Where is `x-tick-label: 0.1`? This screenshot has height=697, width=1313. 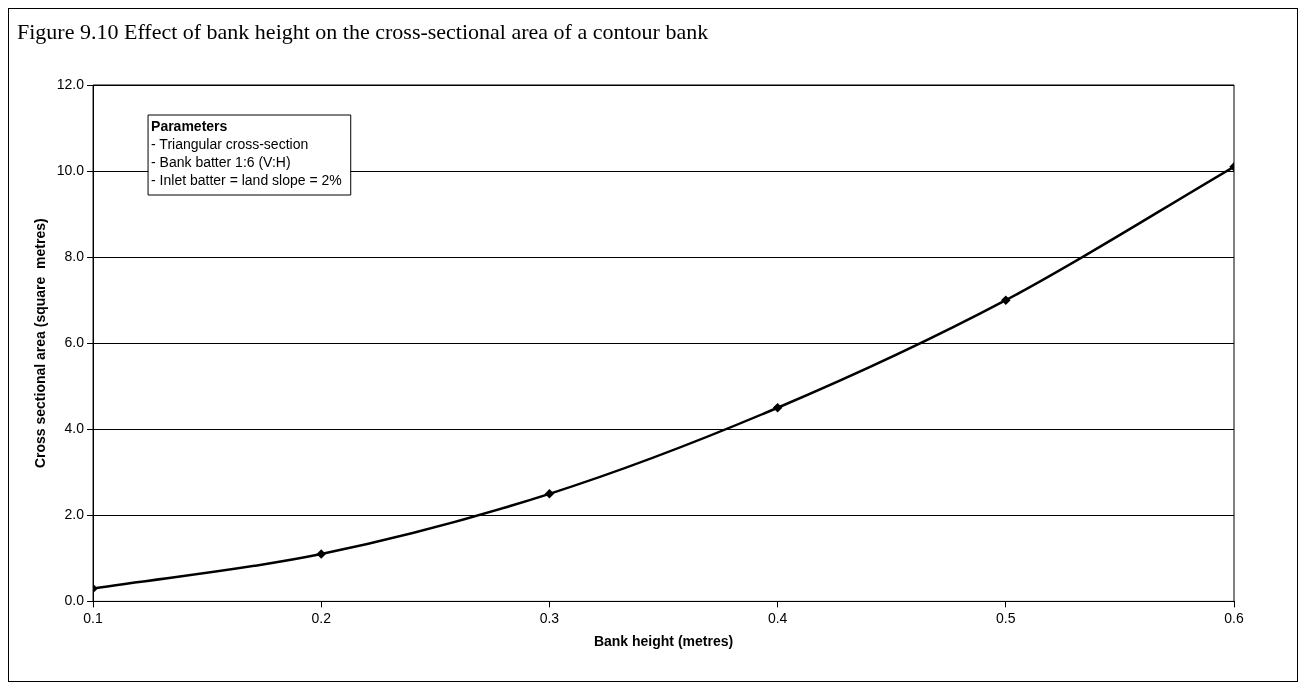
x-tick-label: 0.1 is located at coordinates (93, 617).